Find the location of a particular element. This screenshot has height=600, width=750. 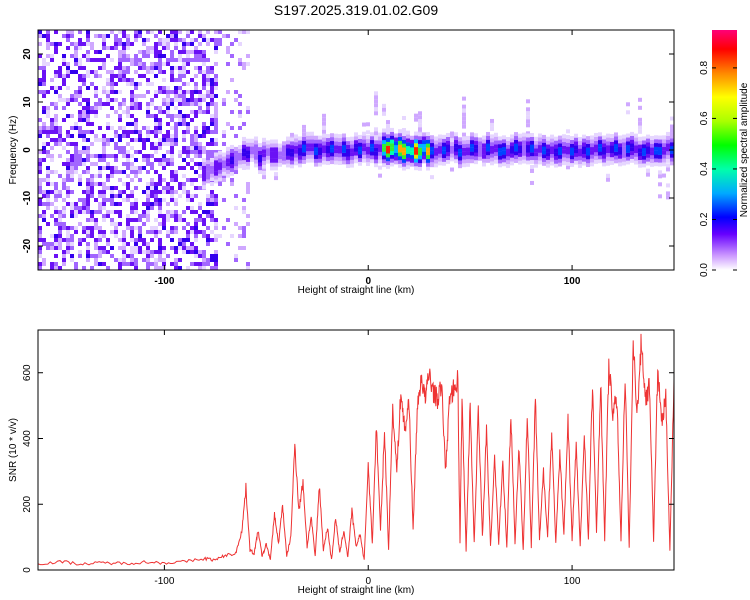

spectrogram-y-label: Frequency (Hz) is located at coordinates (13, 150).